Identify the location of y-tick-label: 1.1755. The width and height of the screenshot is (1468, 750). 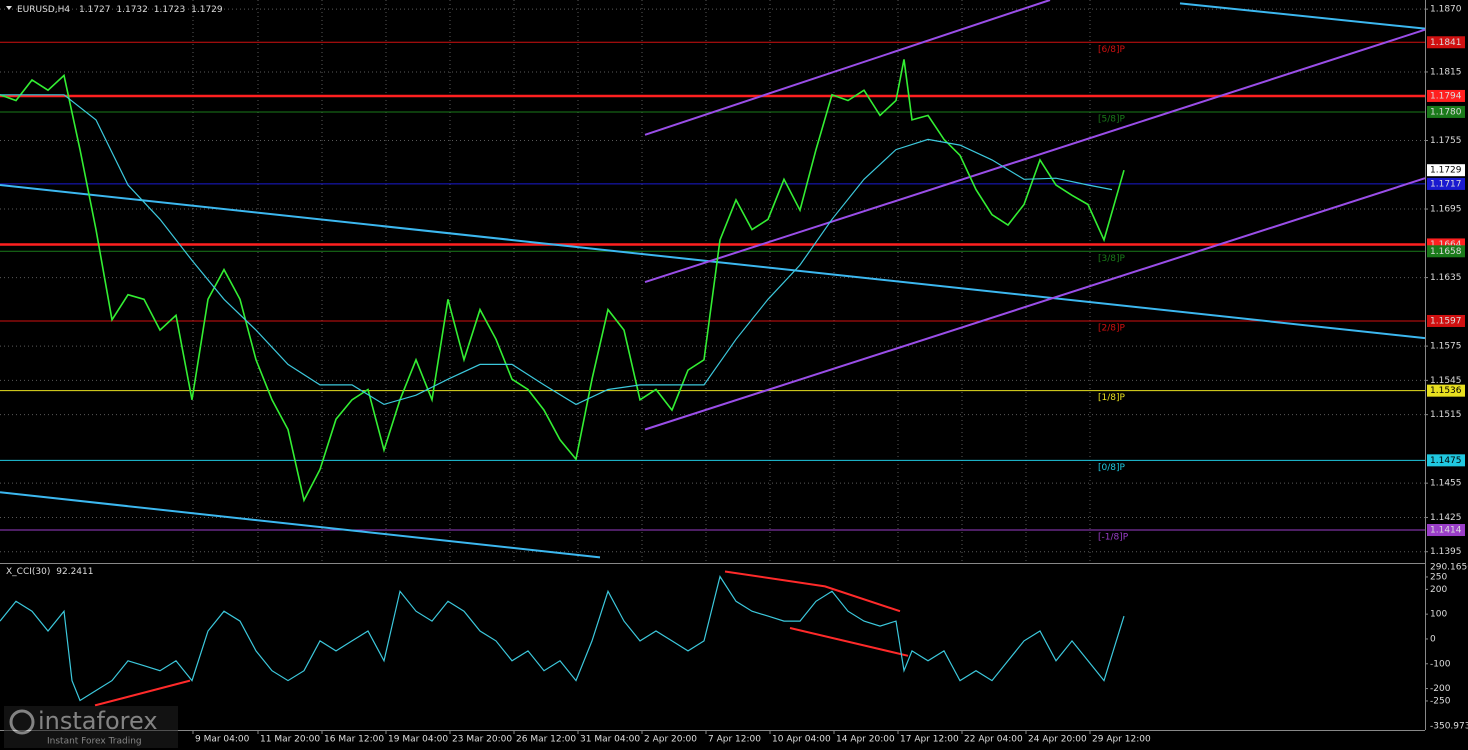
(1446, 141).